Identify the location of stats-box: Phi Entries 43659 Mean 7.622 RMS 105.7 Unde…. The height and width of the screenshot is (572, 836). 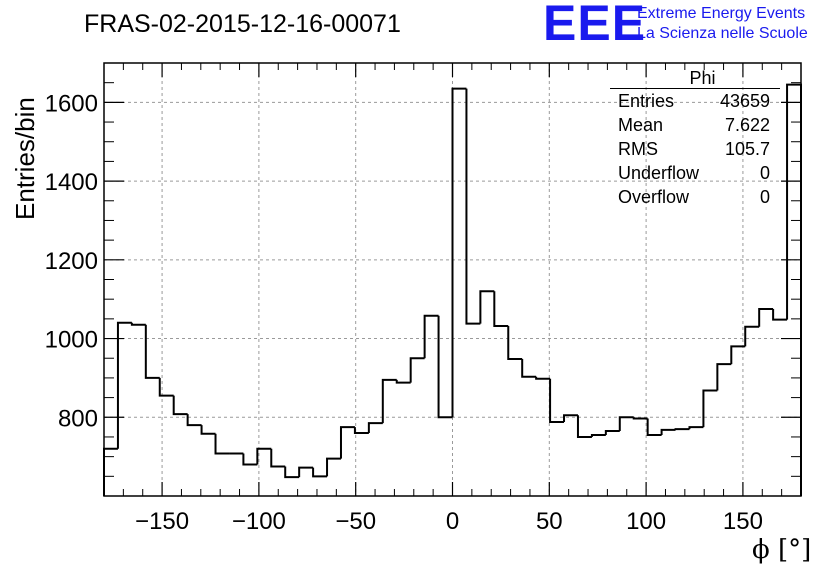
(695, 138).